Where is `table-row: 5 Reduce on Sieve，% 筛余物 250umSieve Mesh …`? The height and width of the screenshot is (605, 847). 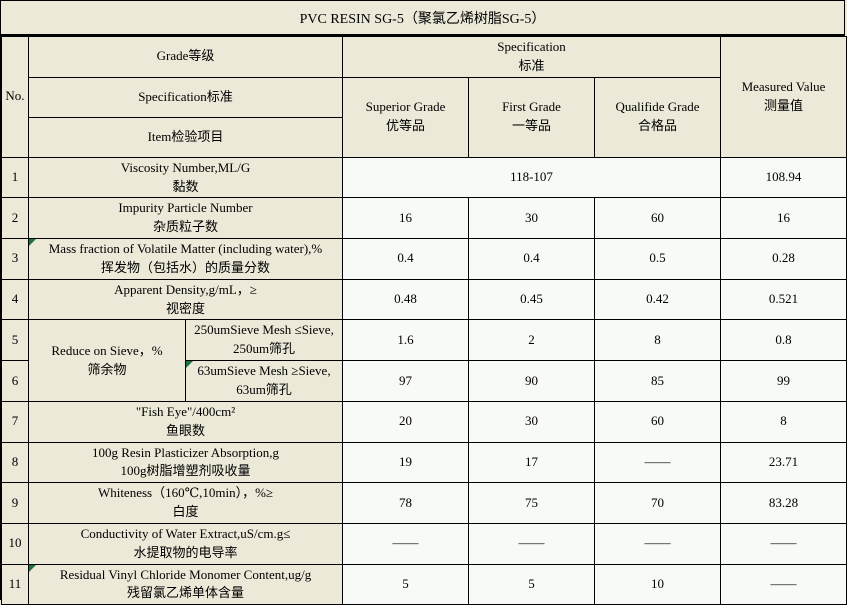 table-row: 5 Reduce on Sieve，% 筛余物 250umSieve Mesh … is located at coordinates (424, 360).